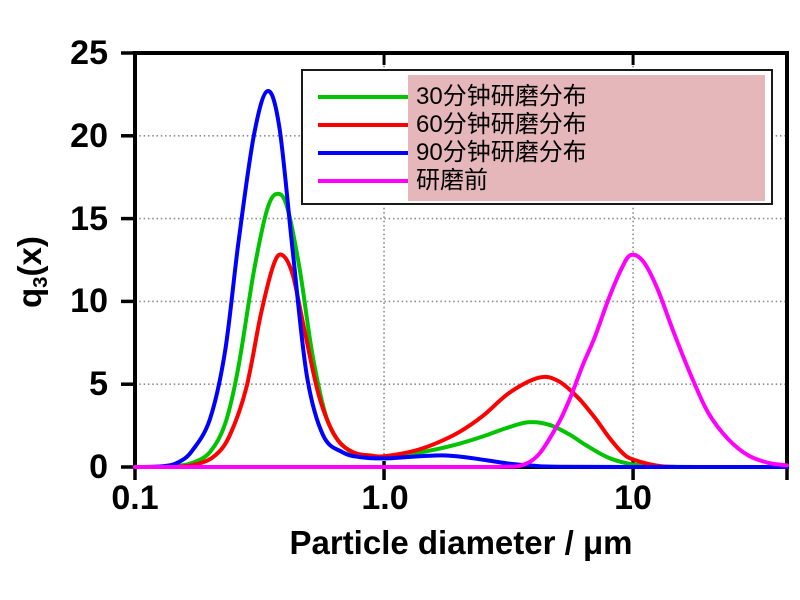 Image resolution: width=800 pixels, height=600 pixels. I want to click on legend-label-30min: 30分钟研磨分布, so click(501, 96).